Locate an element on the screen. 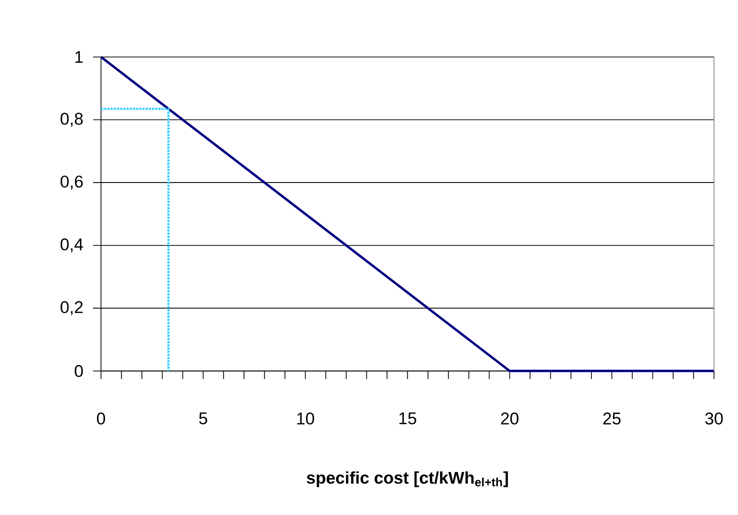  y-tick-label: 0,8 is located at coordinates (71, 119).